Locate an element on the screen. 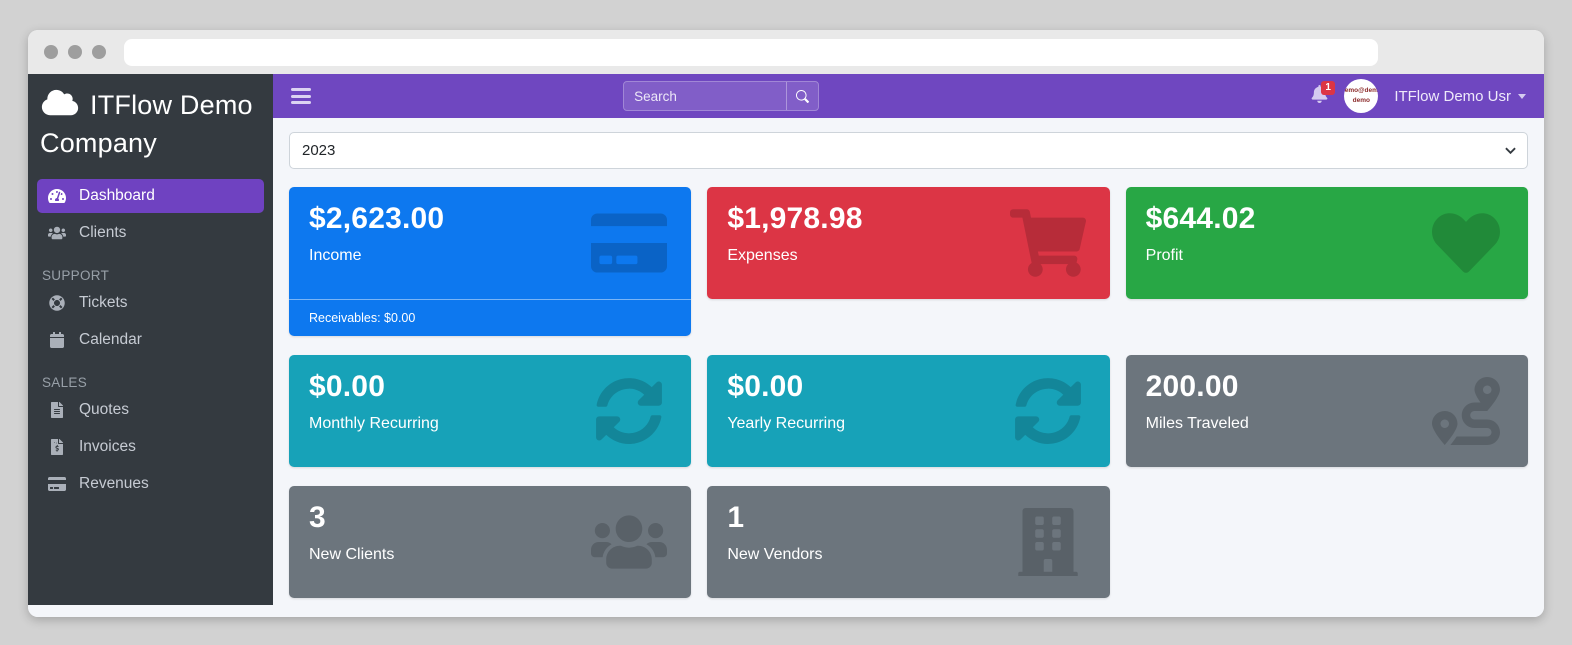  address-bar is located at coordinates (751, 52).